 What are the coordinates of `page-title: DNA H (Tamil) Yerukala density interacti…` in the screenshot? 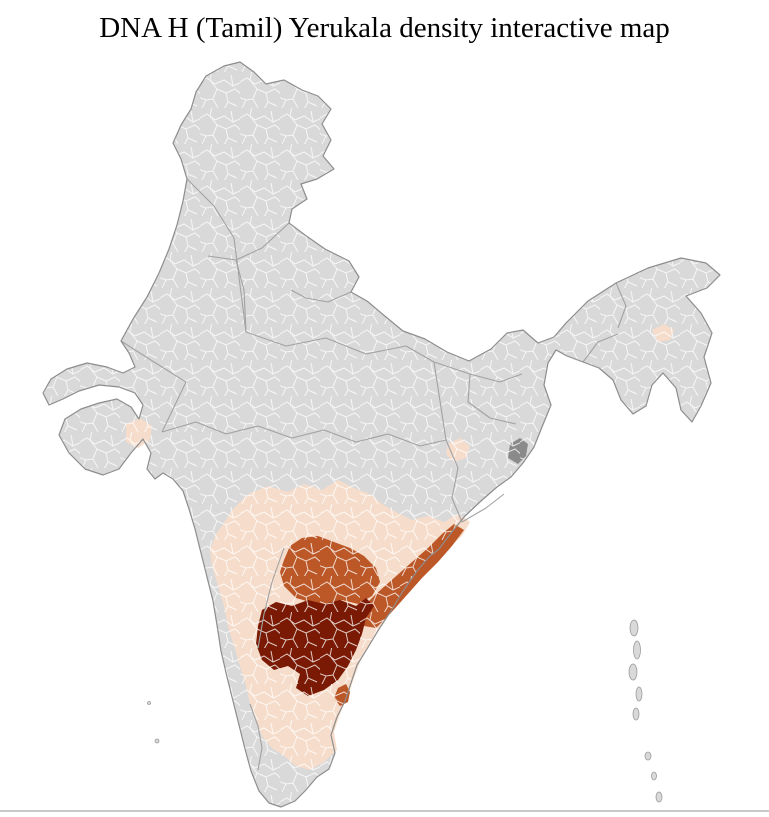 It's located at (384, 28).